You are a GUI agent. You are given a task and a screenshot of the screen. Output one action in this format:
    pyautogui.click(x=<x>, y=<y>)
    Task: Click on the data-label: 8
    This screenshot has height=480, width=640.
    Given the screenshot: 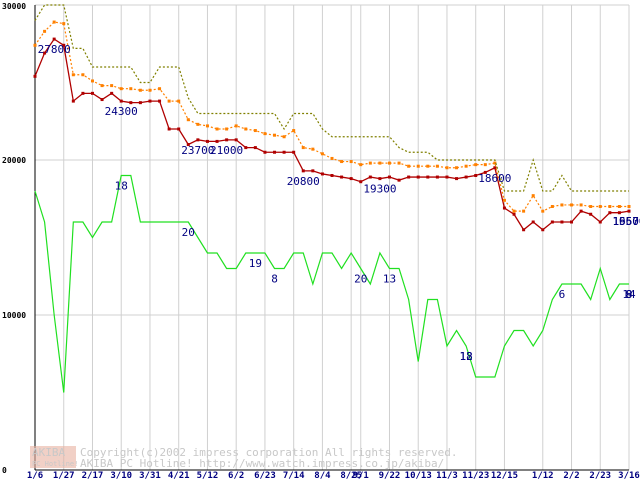 What is the action you would take?
    pyautogui.click(x=629, y=294)
    